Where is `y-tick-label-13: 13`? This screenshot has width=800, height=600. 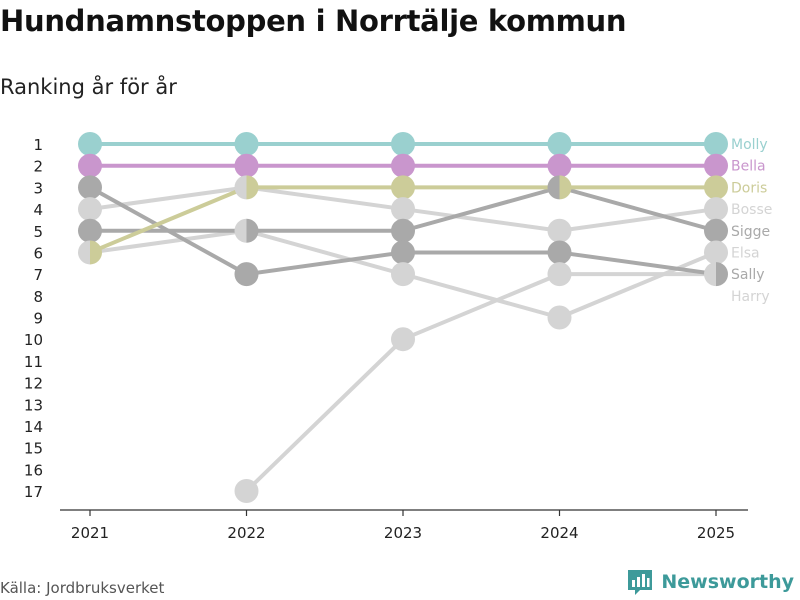
y-tick-label-13: 13 is located at coordinates (33, 405).